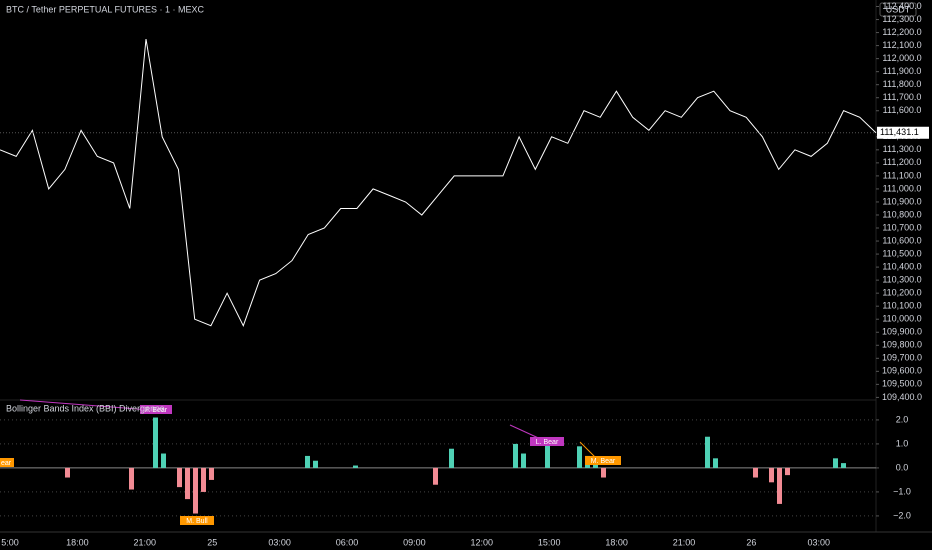 Image resolution: width=932 pixels, height=550 pixels. What do you see at coordinates (902, 71) in the screenshot?
I see `y-tick-label: 111,900.0` at bounding box center [902, 71].